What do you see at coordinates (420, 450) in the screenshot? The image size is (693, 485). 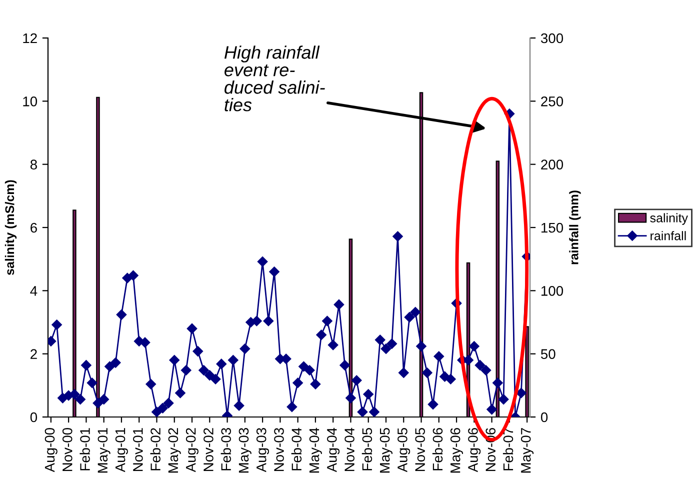 I see `x-tick-label: Nov-05` at bounding box center [420, 450].